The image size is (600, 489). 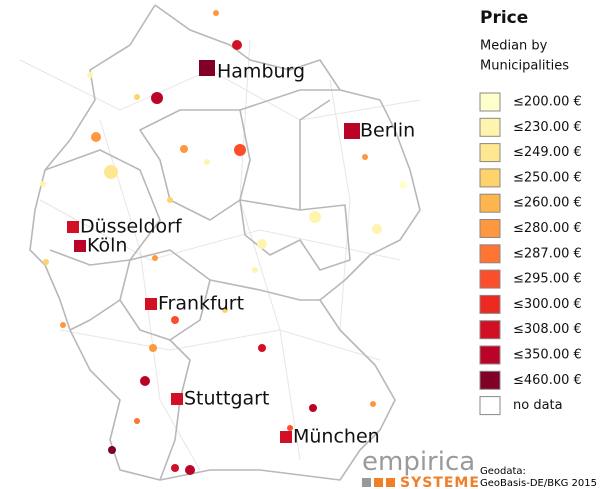 What do you see at coordinates (387, 131) in the screenshot?
I see `city-label: Berlin` at bounding box center [387, 131].